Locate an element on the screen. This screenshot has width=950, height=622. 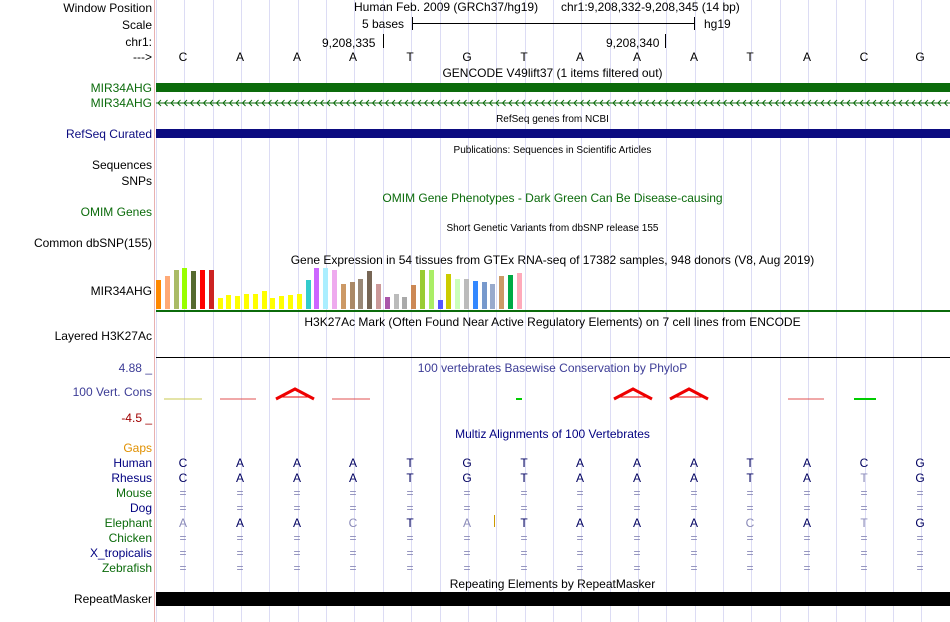
species-label: Human is located at coordinates (132, 463).